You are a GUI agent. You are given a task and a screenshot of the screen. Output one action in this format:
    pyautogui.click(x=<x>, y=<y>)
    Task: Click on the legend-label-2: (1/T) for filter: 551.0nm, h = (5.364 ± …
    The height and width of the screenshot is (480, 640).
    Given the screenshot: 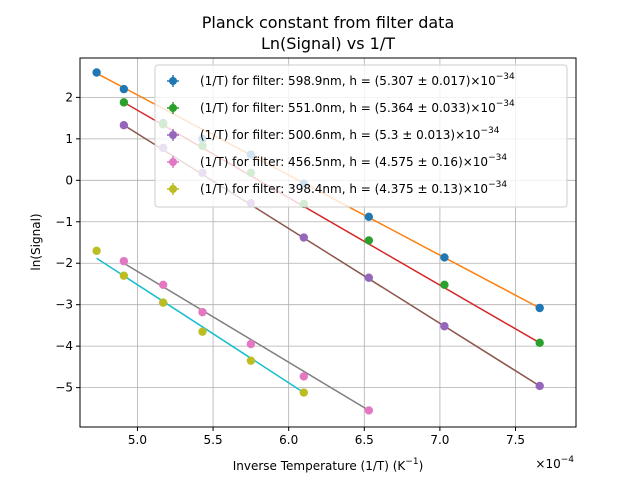 What is the action you would take?
    pyautogui.click(x=357, y=107)
    